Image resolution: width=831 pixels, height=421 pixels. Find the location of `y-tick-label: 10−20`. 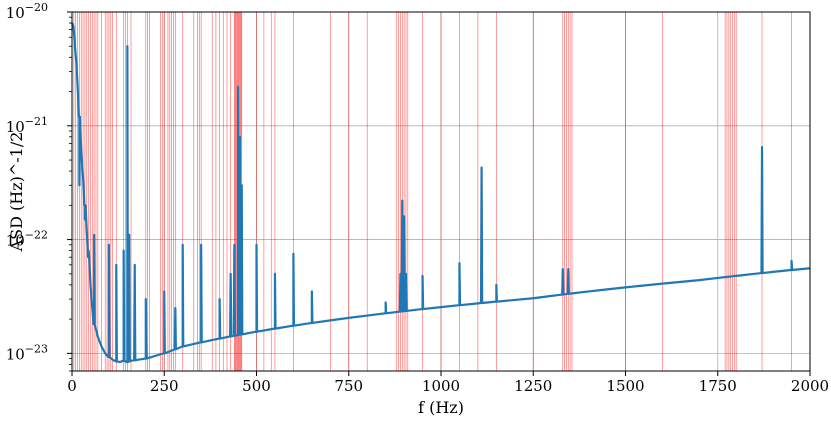

y-tick-label: 10−20 is located at coordinates (27, 11).